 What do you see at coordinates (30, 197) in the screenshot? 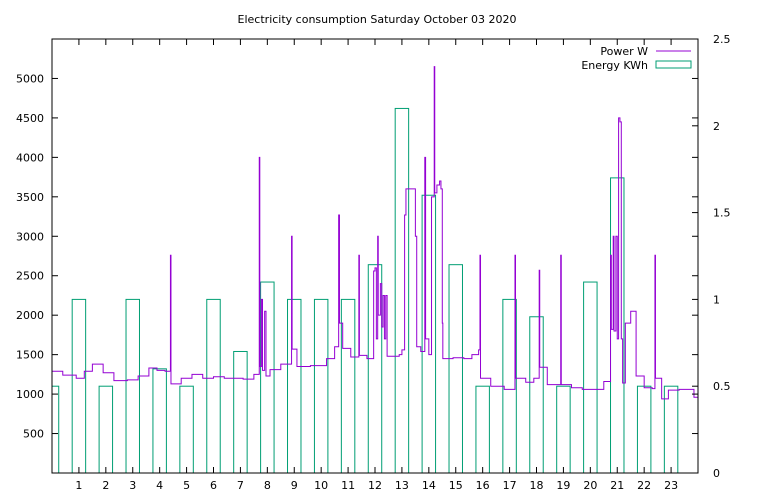
I see `y-left-tick-label: 3500` at bounding box center [30, 197].